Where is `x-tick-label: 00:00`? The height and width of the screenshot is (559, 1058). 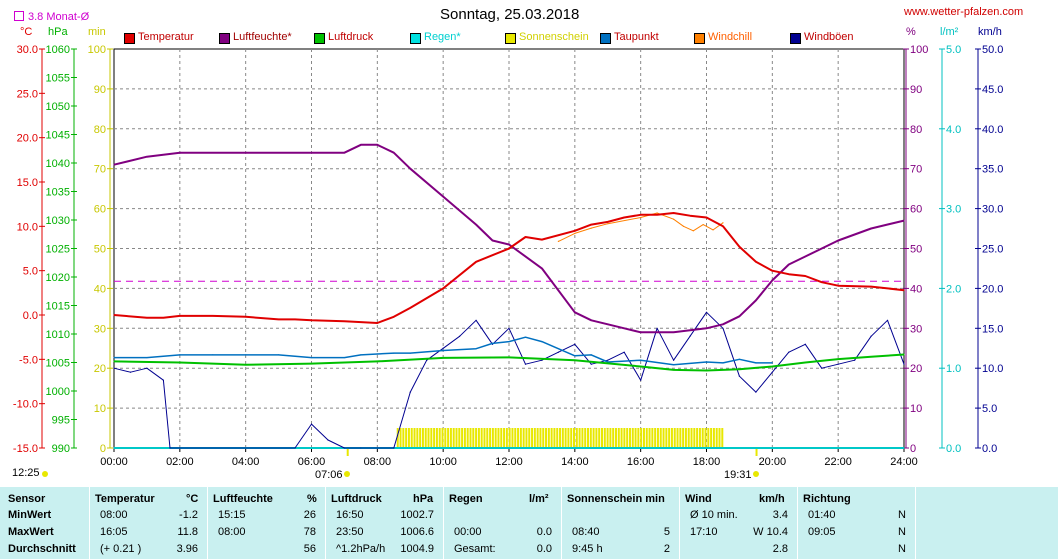 x-tick-label: 00:00 is located at coordinates (114, 462).